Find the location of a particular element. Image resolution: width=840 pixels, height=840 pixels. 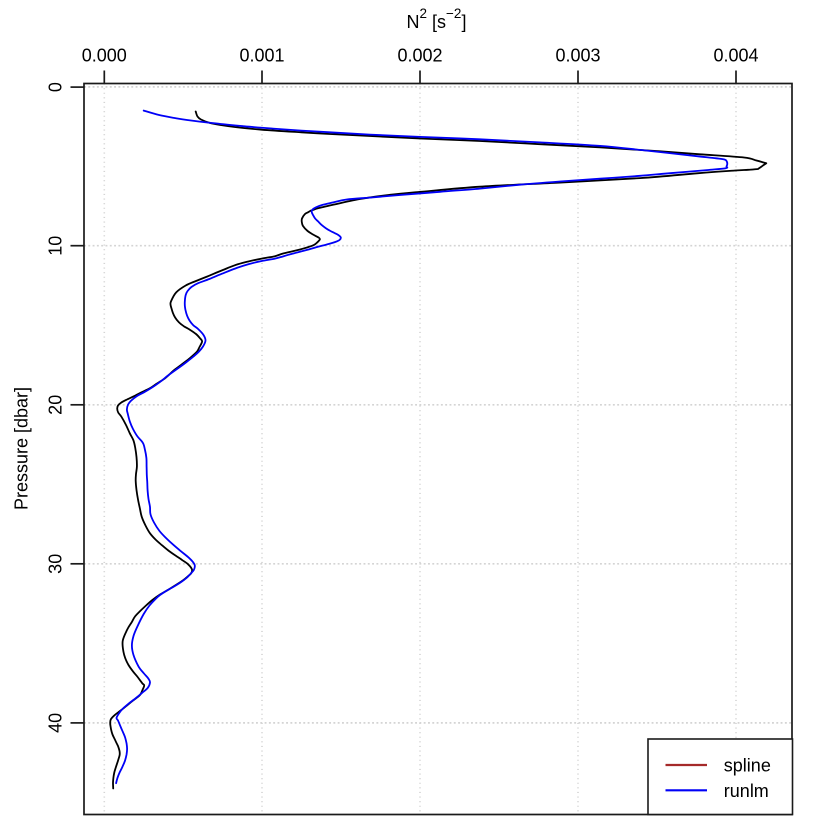

svg-text: 30 is located at coordinates (56, 564).